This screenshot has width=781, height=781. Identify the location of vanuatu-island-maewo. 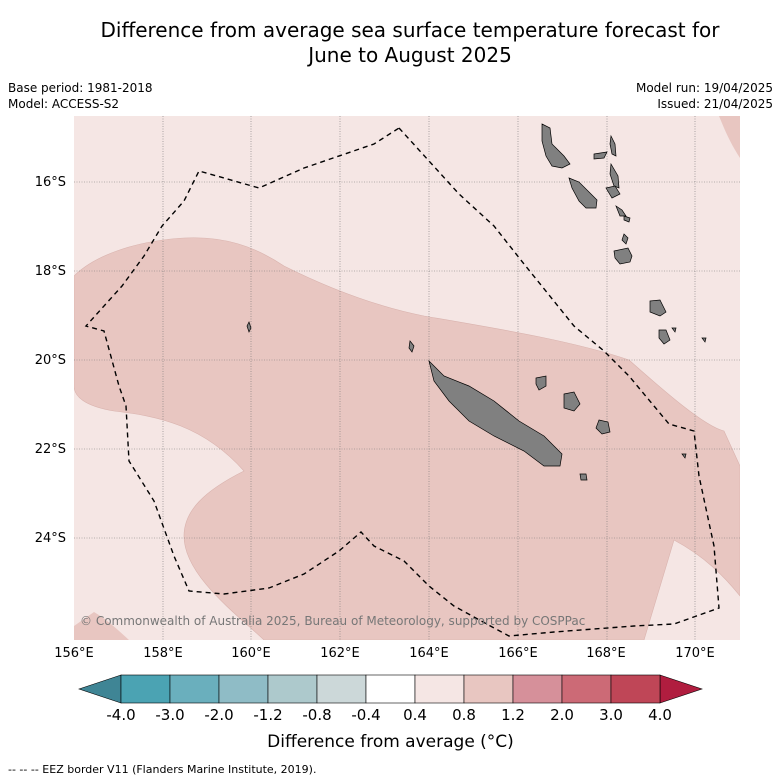
(613, 145).